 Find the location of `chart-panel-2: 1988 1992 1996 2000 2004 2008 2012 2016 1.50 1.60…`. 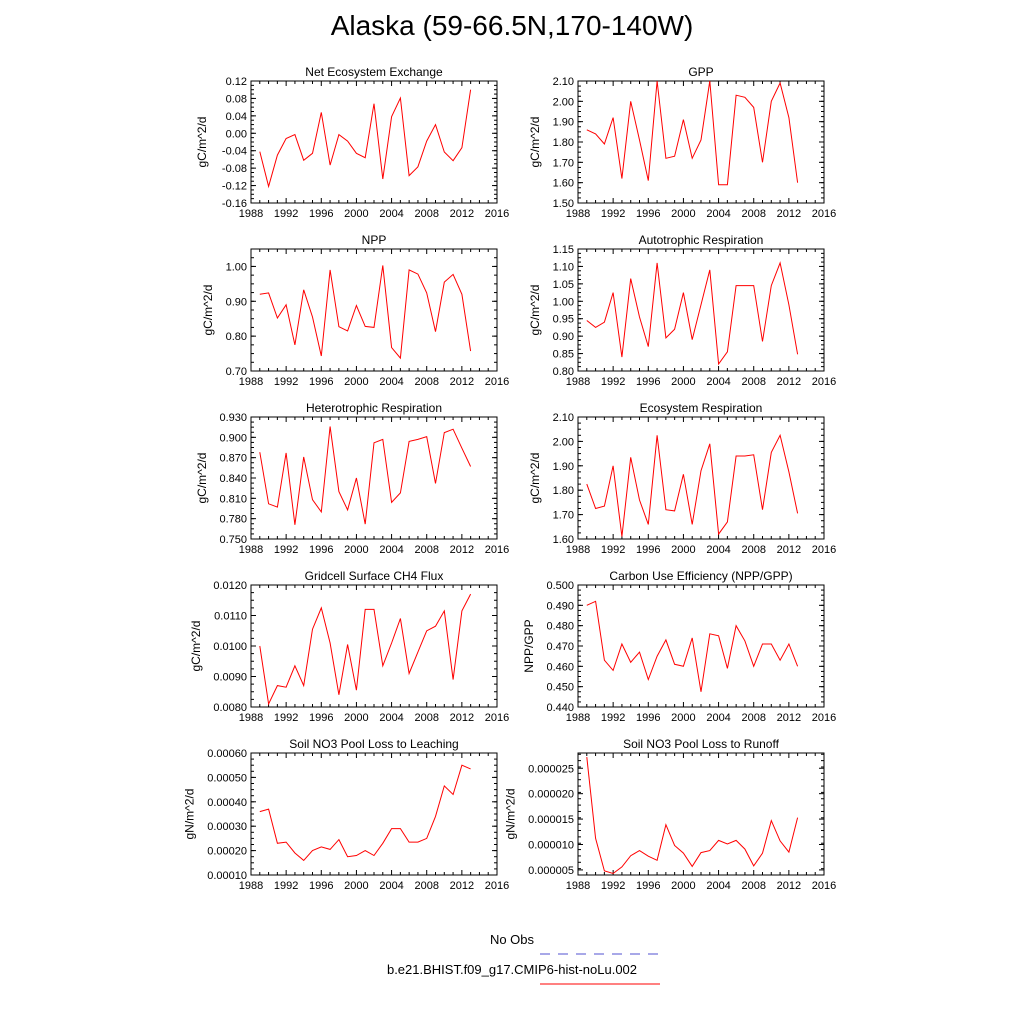

chart-panel-2: 1988 1992 1996 2000 2004 2008 2012 2016 1.50 1.60… is located at coordinates (682, 142).